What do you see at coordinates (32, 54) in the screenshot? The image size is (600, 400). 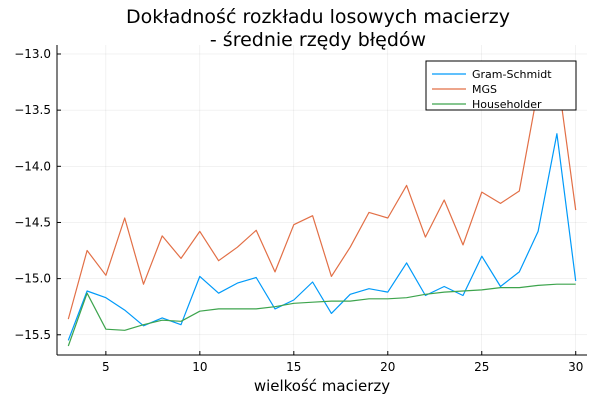 I see `y-tick-label: −13.0` at bounding box center [32, 54].